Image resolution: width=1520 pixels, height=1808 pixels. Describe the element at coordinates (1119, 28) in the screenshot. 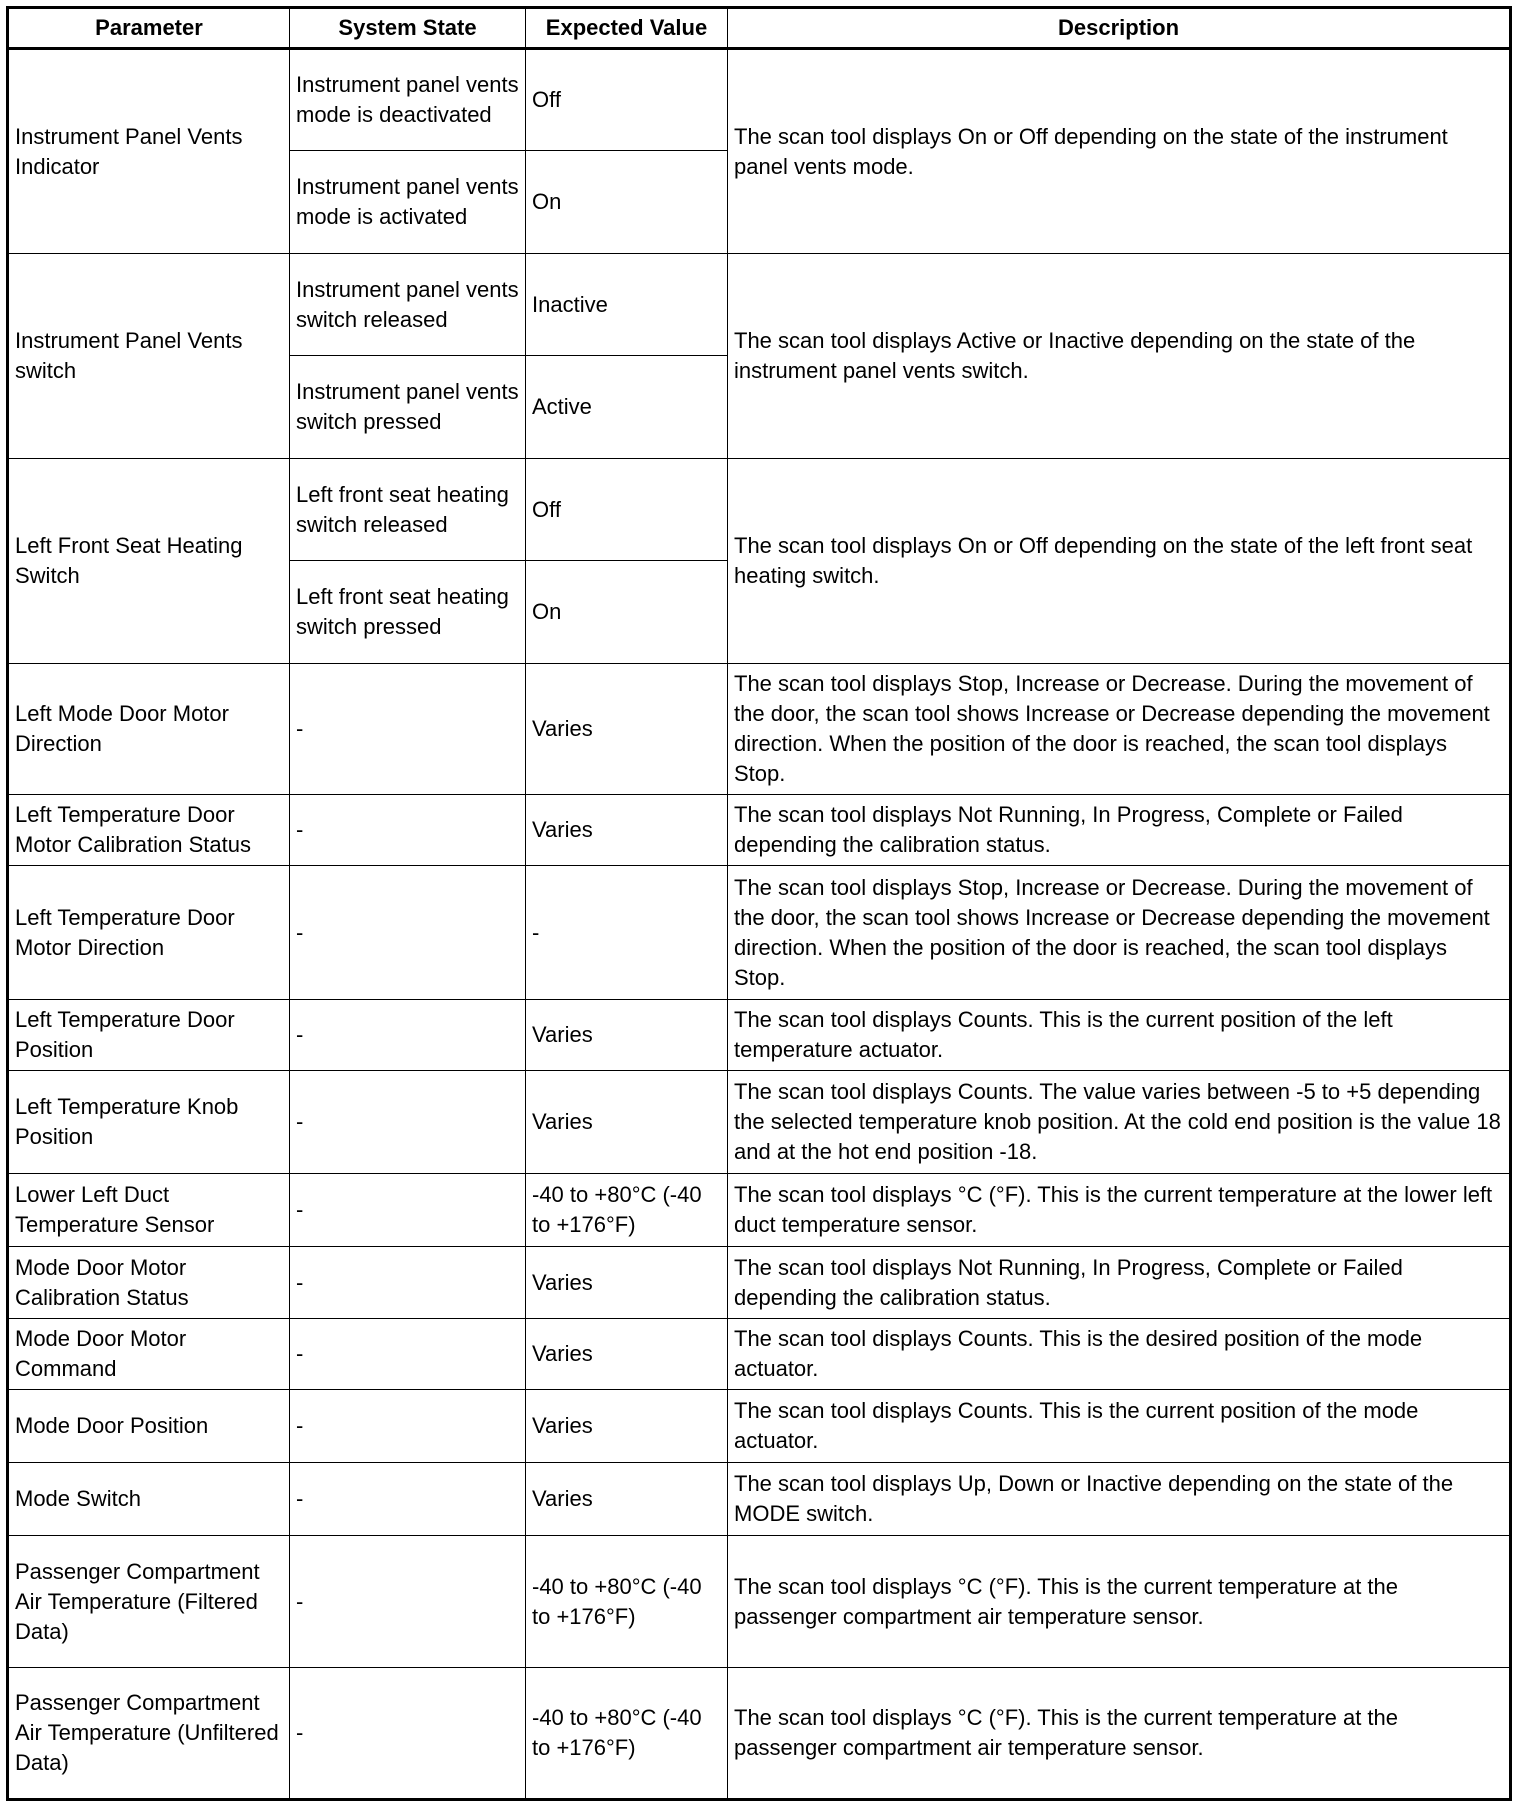

I see `header-description: Description` at that location.